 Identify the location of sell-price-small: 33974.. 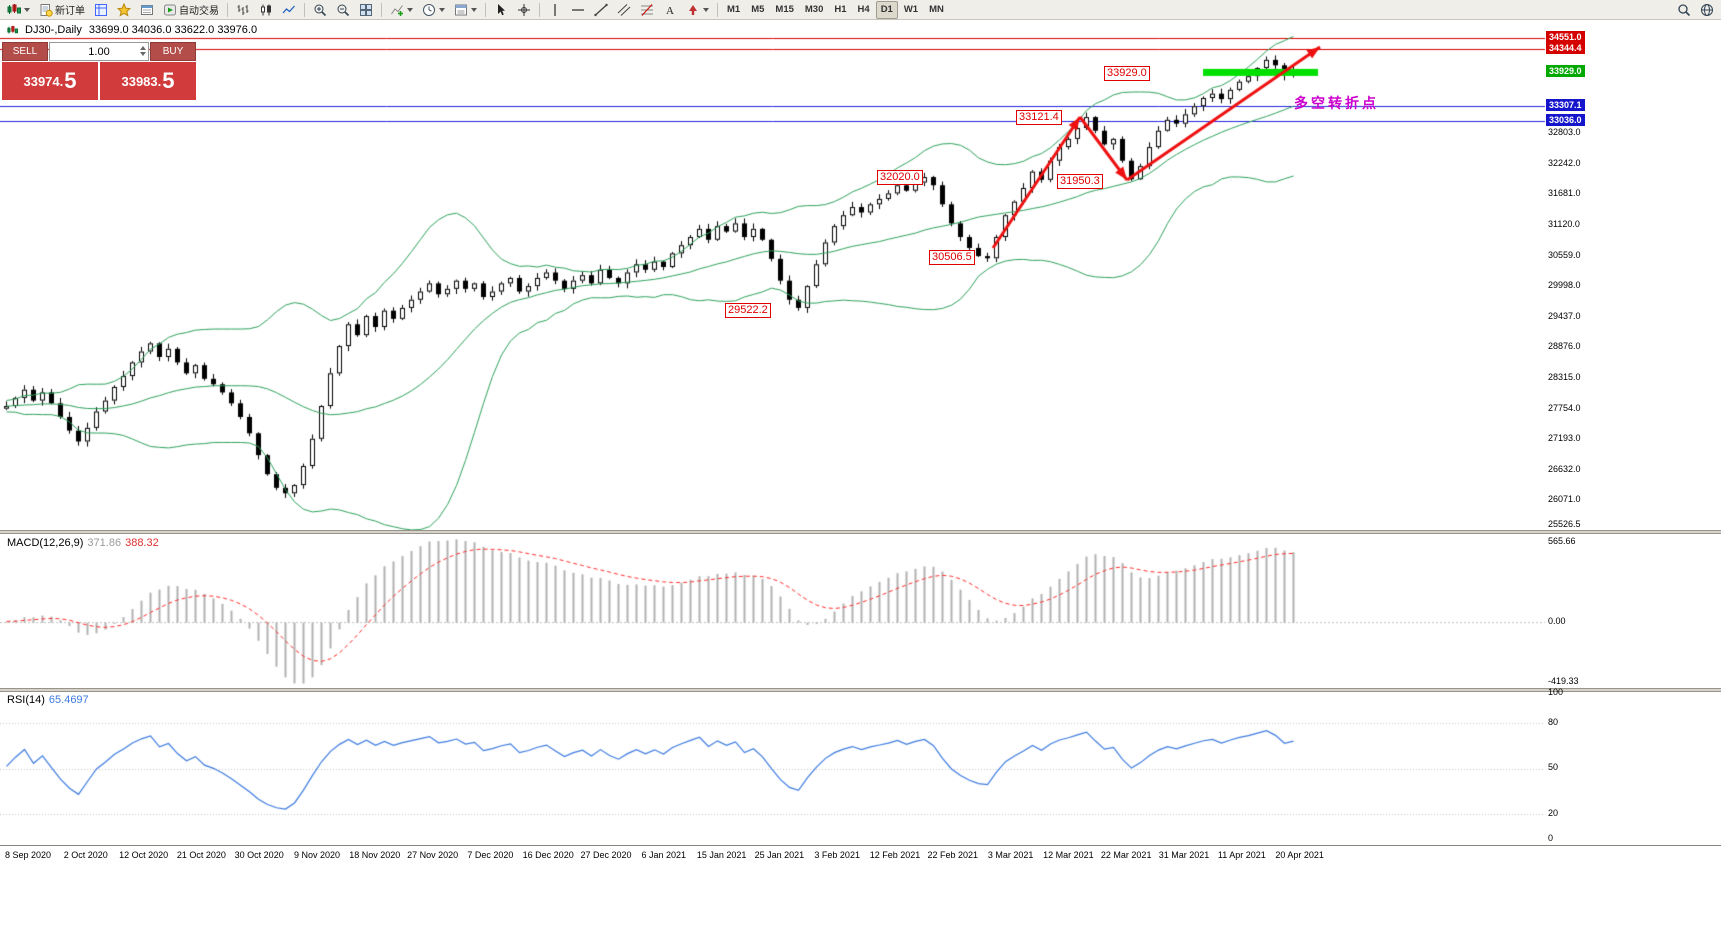
(43, 81).